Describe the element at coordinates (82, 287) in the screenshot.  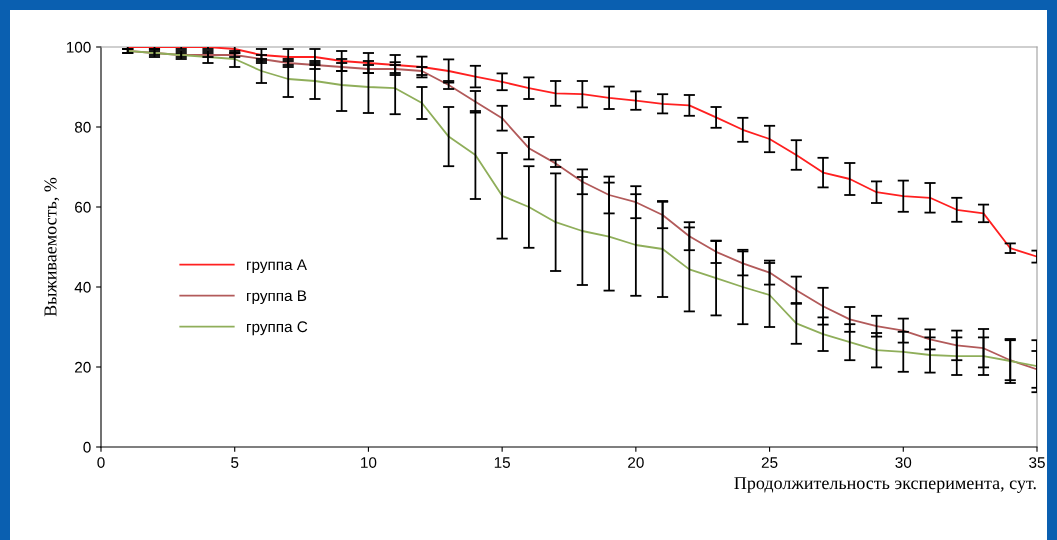
I see `y-tick-label: 40` at that location.